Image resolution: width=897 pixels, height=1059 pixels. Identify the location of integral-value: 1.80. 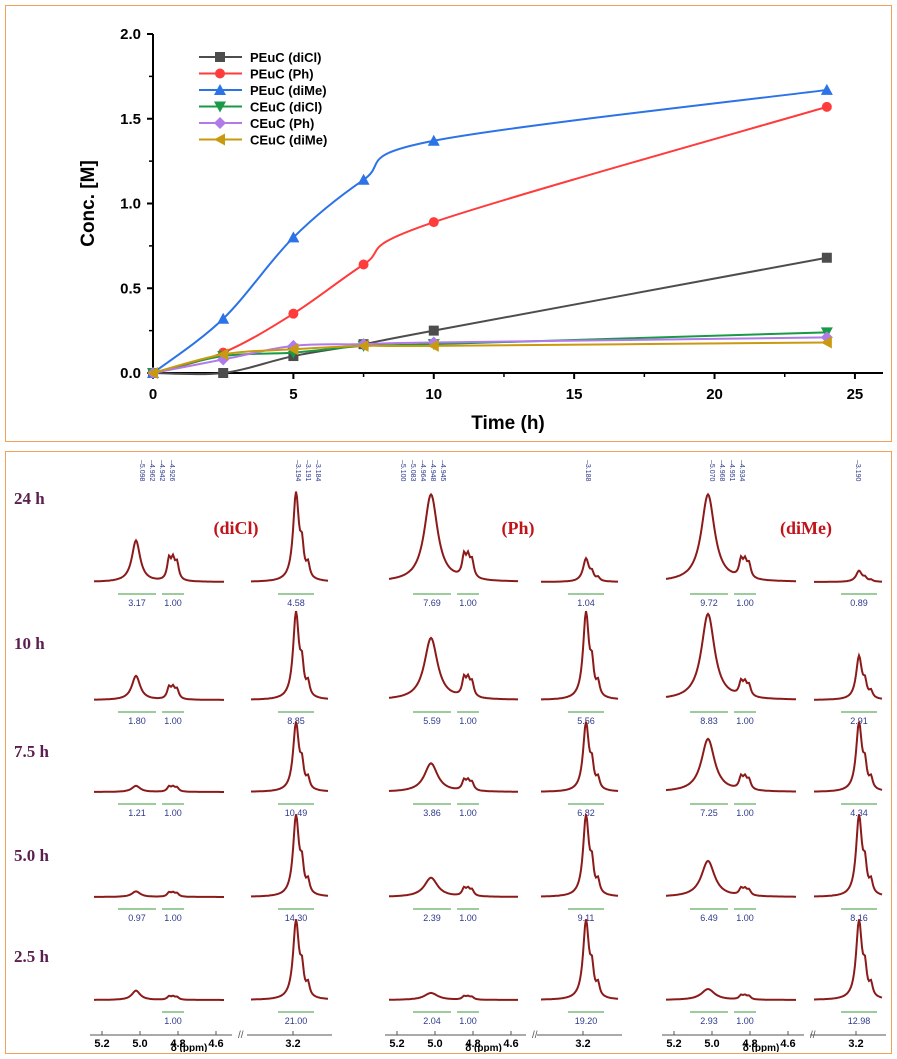
(137, 721).